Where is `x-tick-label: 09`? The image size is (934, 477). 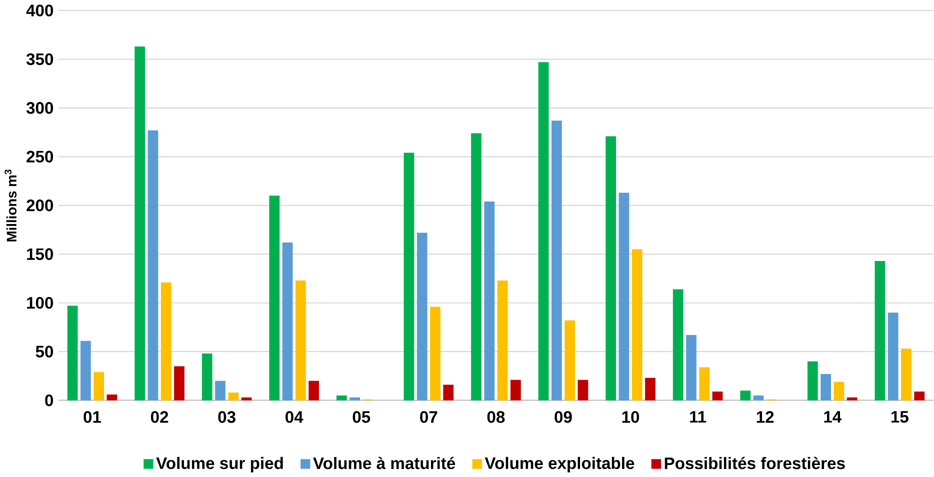 x-tick-label: 09 is located at coordinates (563, 417).